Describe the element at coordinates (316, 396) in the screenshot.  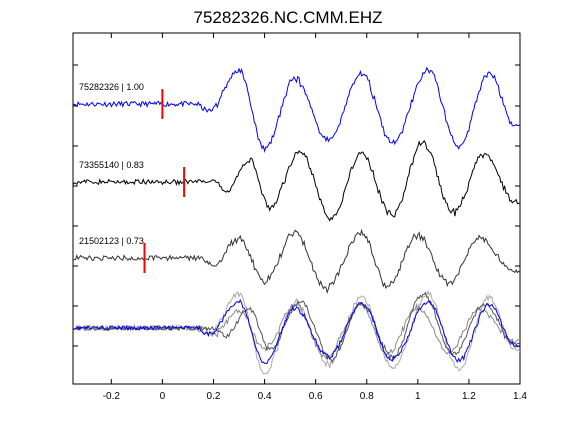
I see `x-tick-label: 0.6` at that location.